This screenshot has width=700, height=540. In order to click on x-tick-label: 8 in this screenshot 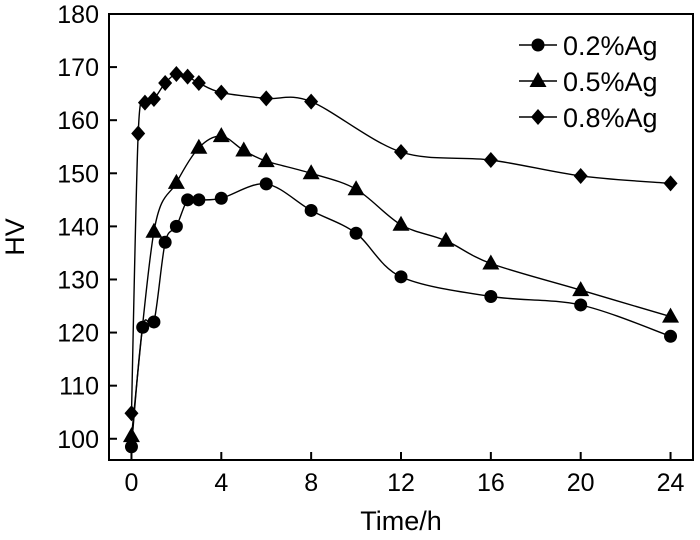, I will do `click(311, 483)`.